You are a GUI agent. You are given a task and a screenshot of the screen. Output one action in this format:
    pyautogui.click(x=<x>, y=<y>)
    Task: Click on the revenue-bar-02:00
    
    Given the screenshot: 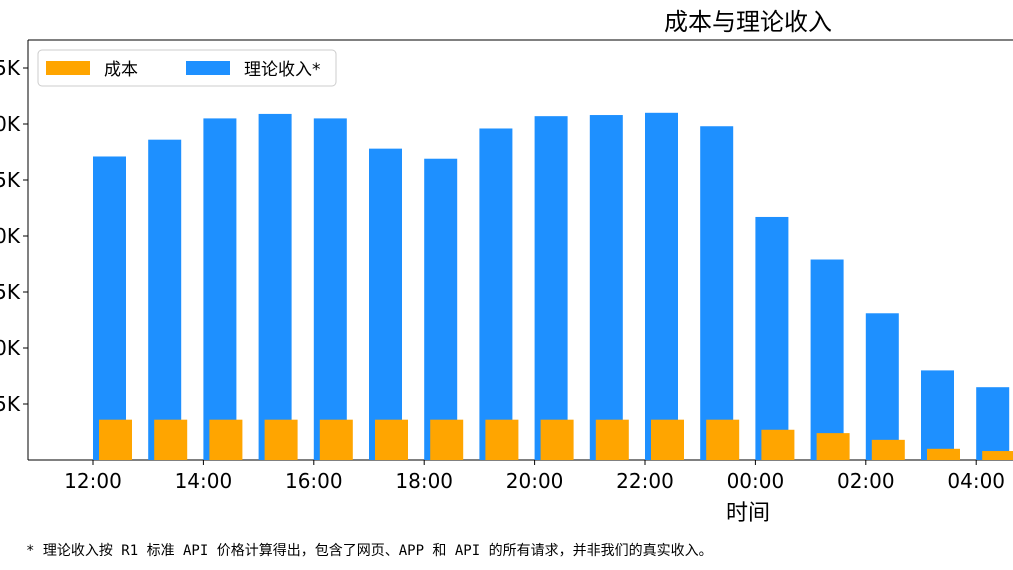 What is the action you would take?
    pyautogui.click(x=882, y=386)
    